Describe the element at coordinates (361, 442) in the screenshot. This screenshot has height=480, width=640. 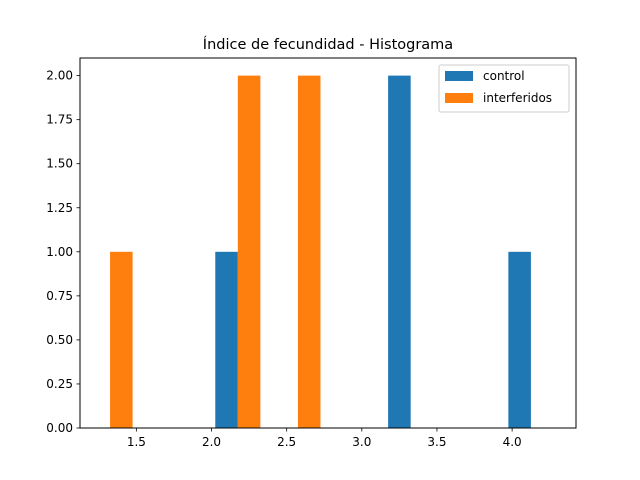
I see `x-tick-label: 3.0` at that location.